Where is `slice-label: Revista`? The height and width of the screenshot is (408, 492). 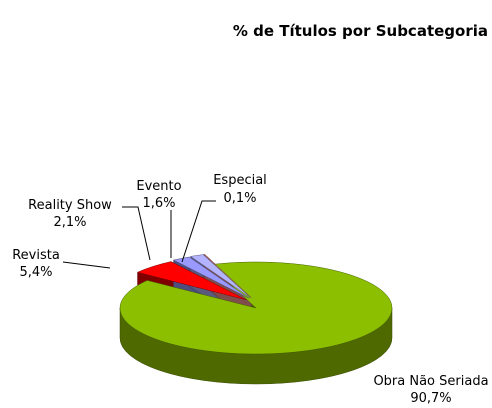
slice-label: Revista is located at coordinates (36, 255).